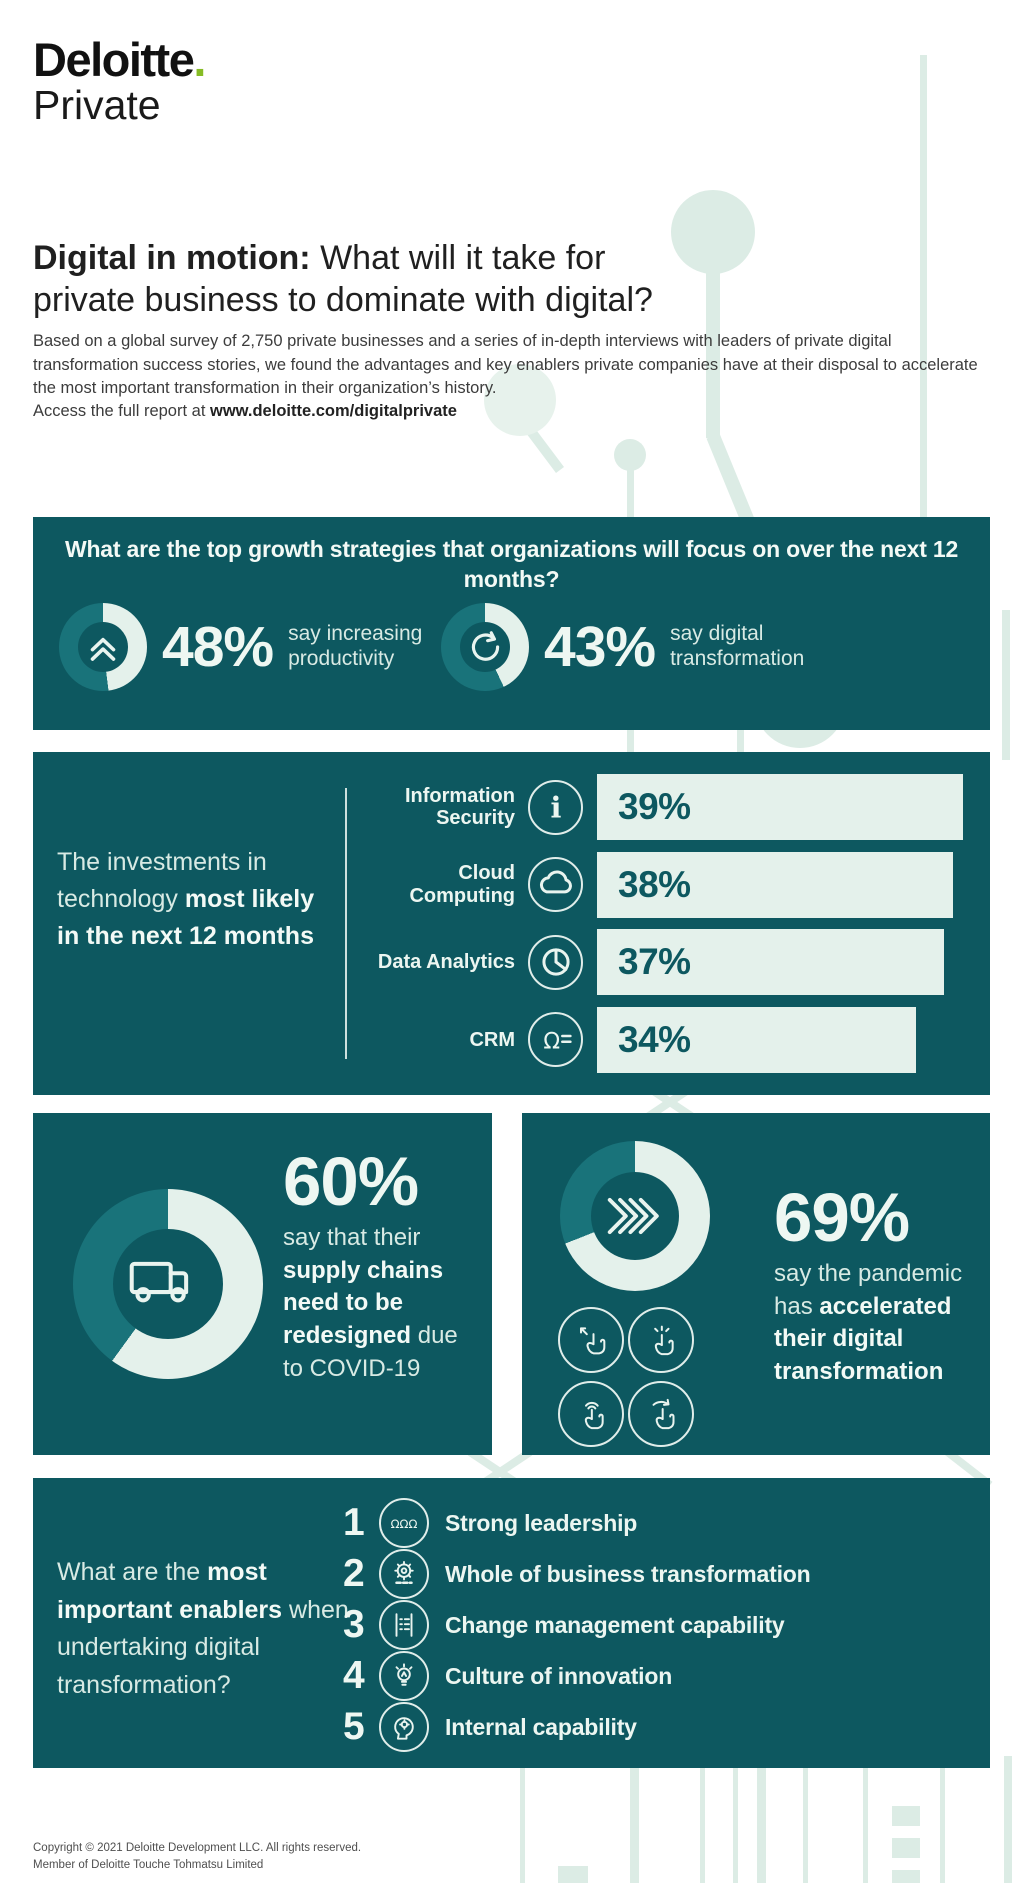  I want to click on bar-37: 37%, so click(770, 962).